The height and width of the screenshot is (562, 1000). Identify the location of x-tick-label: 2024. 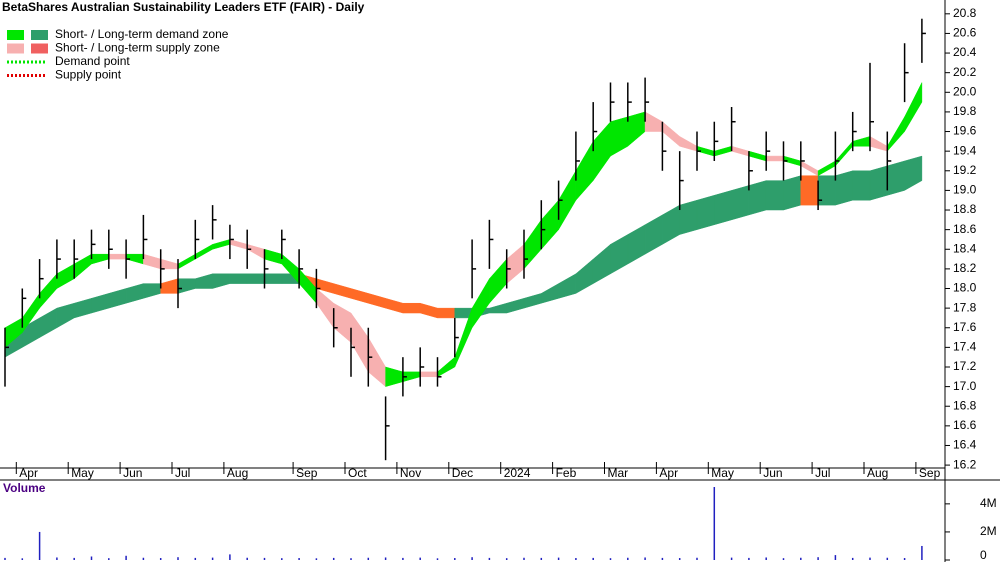
(517, 473).